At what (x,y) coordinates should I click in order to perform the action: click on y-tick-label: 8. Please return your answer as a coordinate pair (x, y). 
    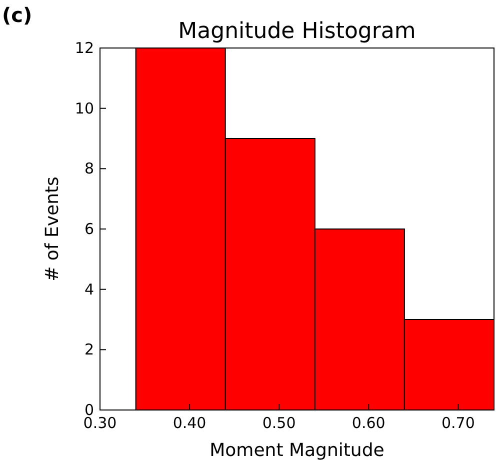
    Looking at the image, I should click on (89, 169).